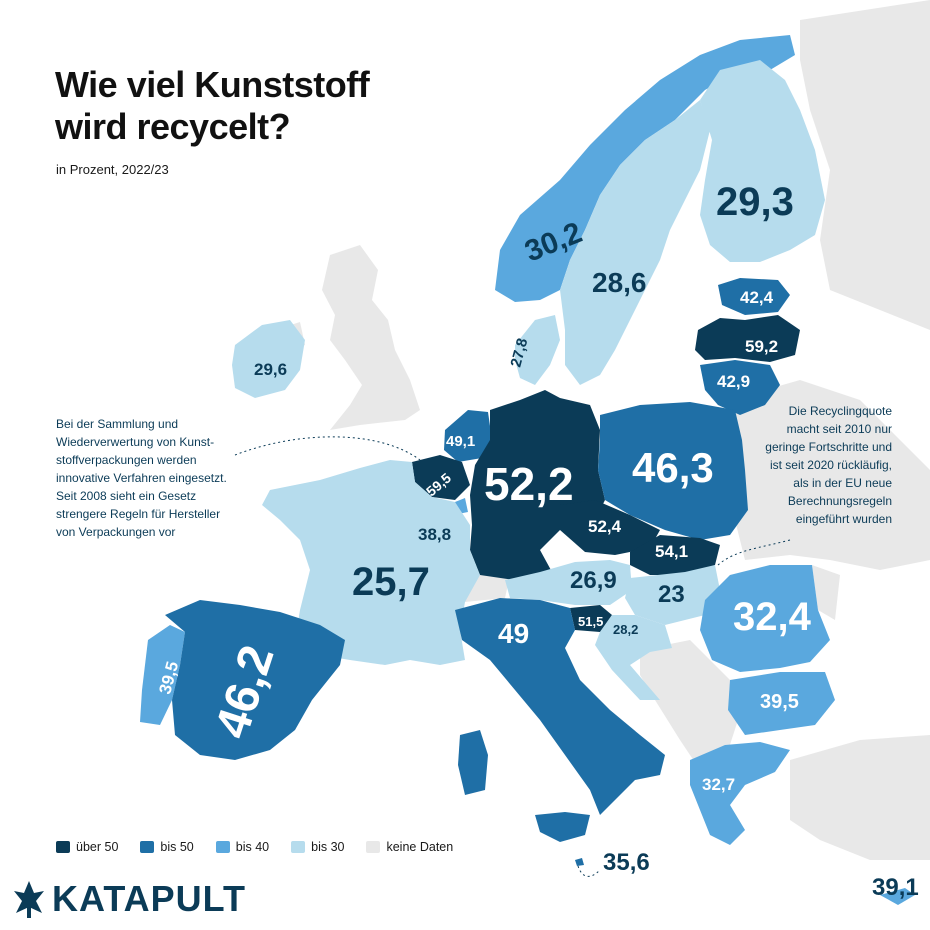 The width and height of the screenshot is (930, 930). I want to click on note-left-line: strengere Regeln für Hersteller, so click(138, 514).